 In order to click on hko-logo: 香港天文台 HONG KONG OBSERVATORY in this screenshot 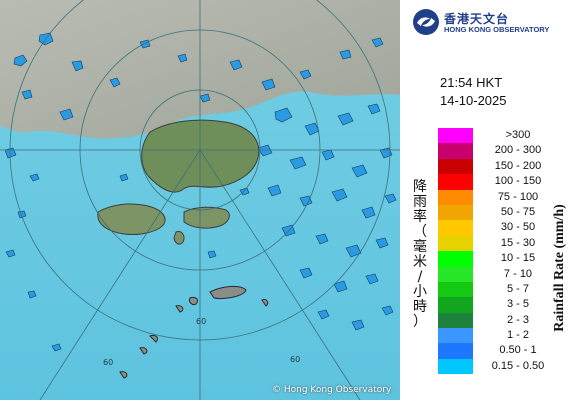, I will do `click(494, 22)`.